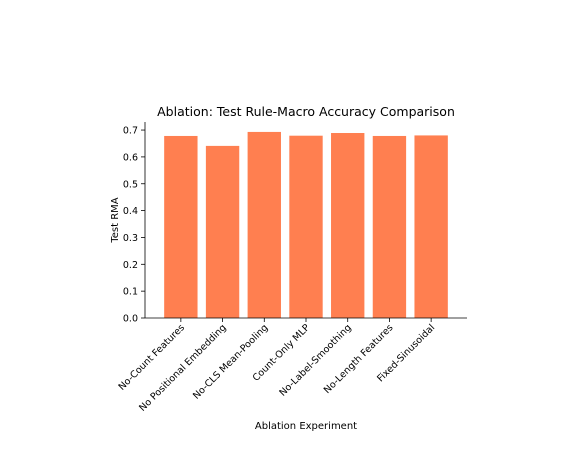 Image resolution: width=571 pixels, height=466 pixels. I want to click on x-tick-label: No-CLS Mean-Pooling, so click(230, 361).